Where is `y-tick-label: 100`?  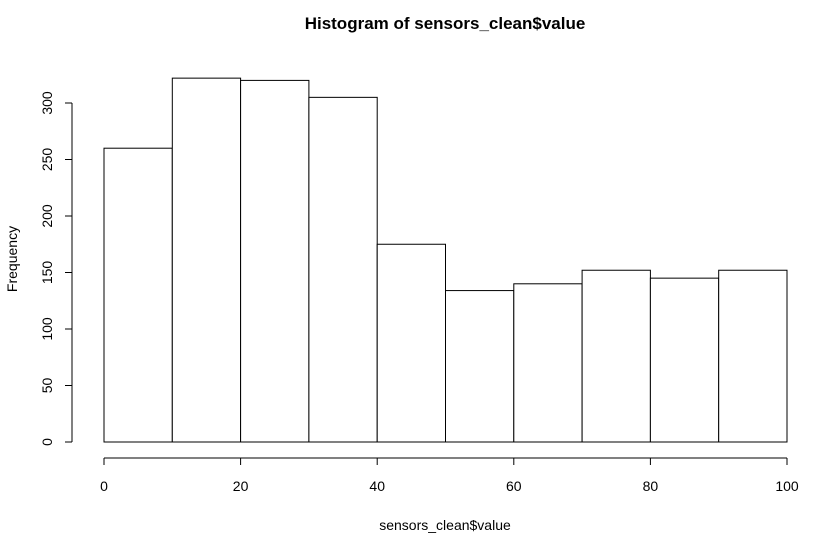
y-tick-label: 100 is located at coordinates (47, 329).